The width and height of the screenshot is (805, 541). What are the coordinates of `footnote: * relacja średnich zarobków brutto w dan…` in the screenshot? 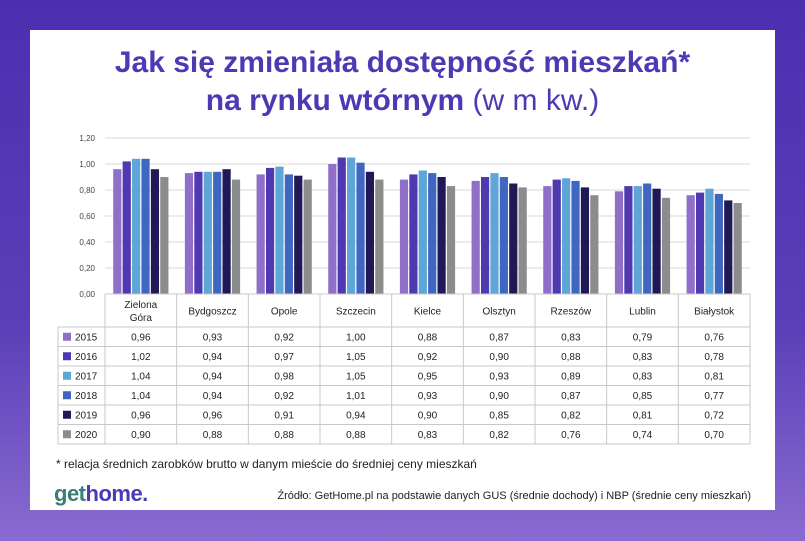 It's located at (266, 464).